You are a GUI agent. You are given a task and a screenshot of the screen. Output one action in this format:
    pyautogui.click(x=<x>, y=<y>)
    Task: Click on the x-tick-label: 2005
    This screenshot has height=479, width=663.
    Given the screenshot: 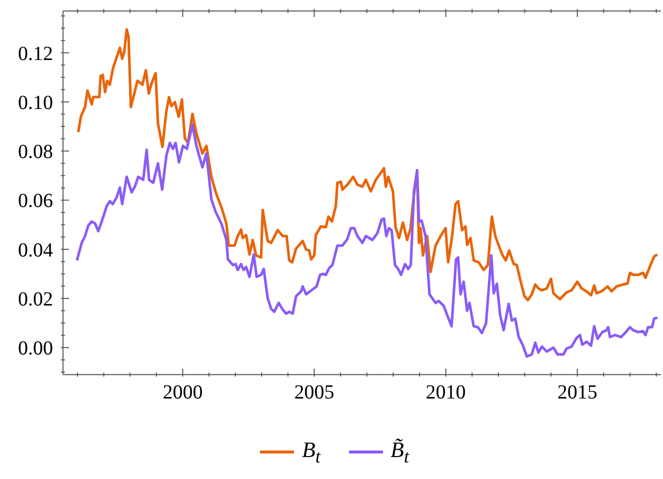 What is the action you would take?
    pyautogui.click(x=314, y=393)
    